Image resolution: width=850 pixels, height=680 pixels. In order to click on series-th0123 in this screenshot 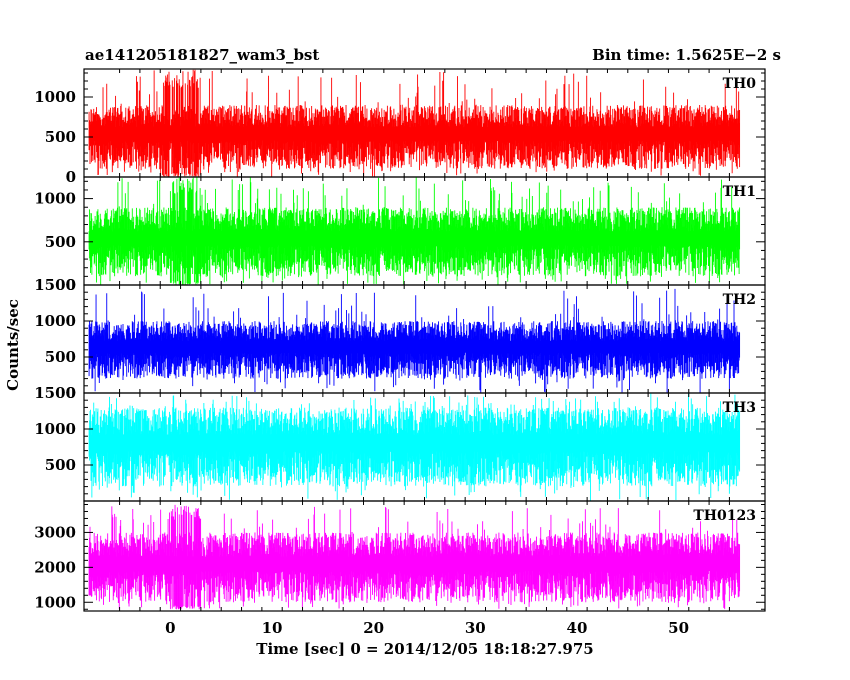, I will do `click(414, 557)`.